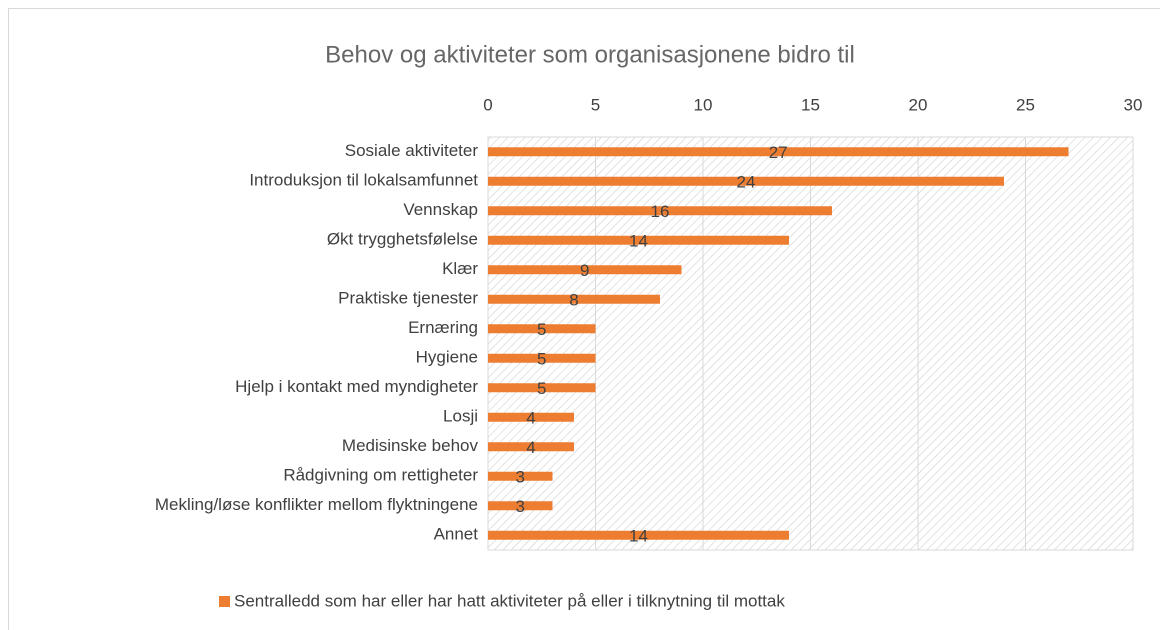 The width and height of the screenshot is (1160, 630). What do you see at coordinates (402, 239) in the screenshot?
I see `y-tick-label: Økt trygghetsfølelse` at bounding box center [402, 239].